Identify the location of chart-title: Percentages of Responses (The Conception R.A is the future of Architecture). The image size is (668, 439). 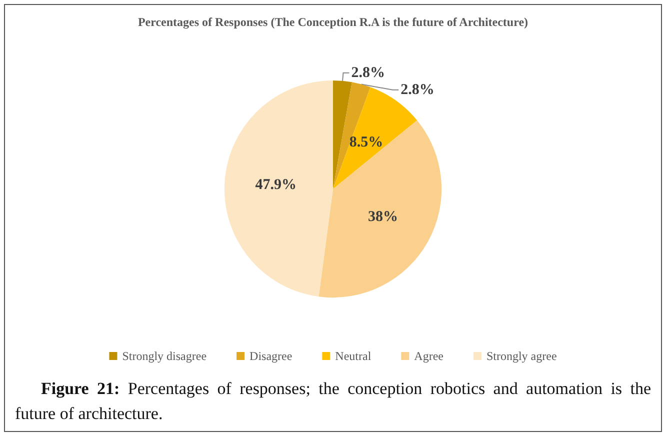
(333, 22).